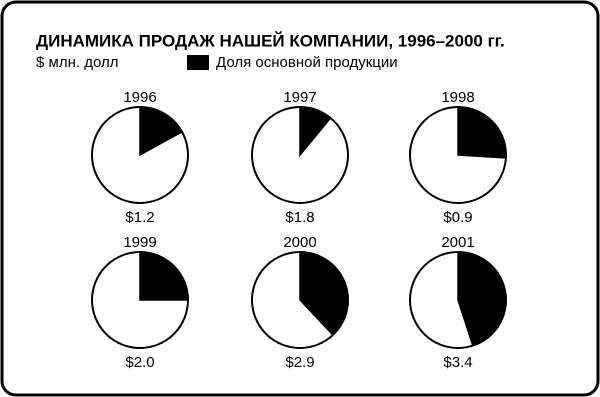 The image size is (600, 397). What do you see at coordinates (457, 242) in the screenshot?
I see `year-label: 2001` at bounding box center [457, 242].